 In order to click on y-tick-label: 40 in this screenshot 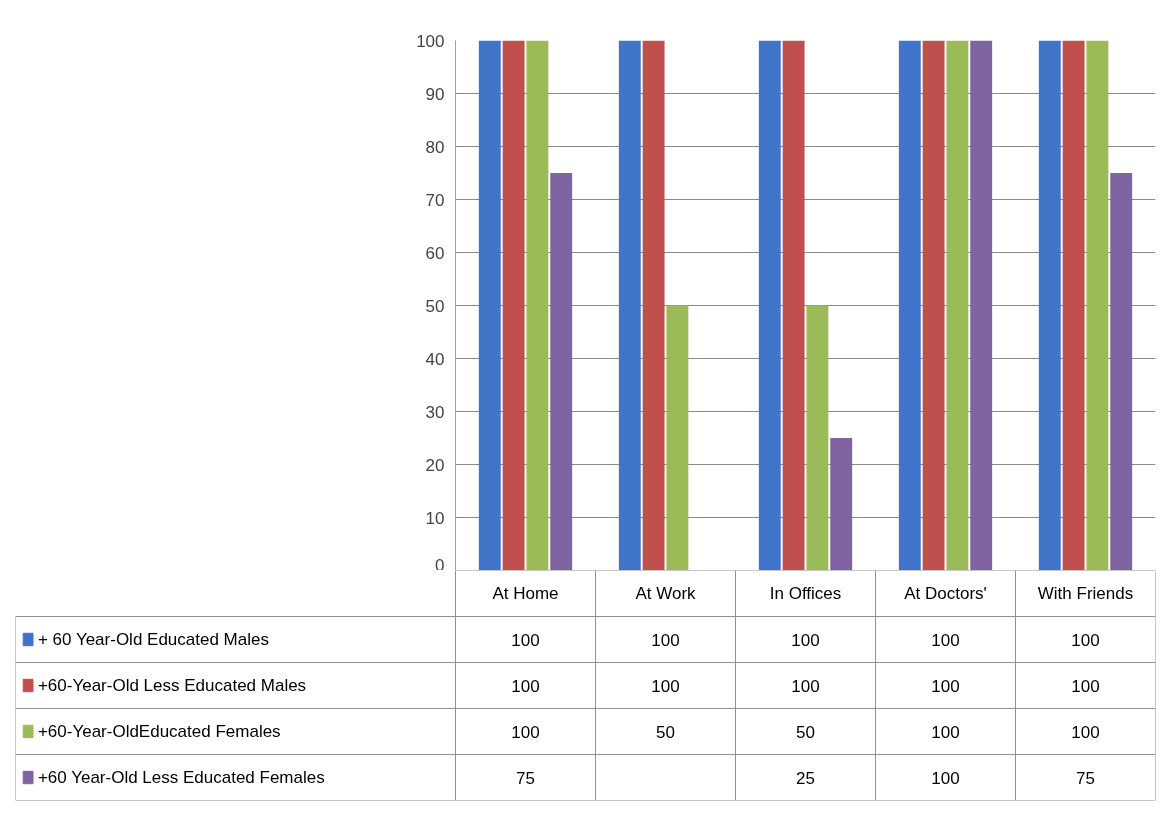, I will do `click(435, 359)`.